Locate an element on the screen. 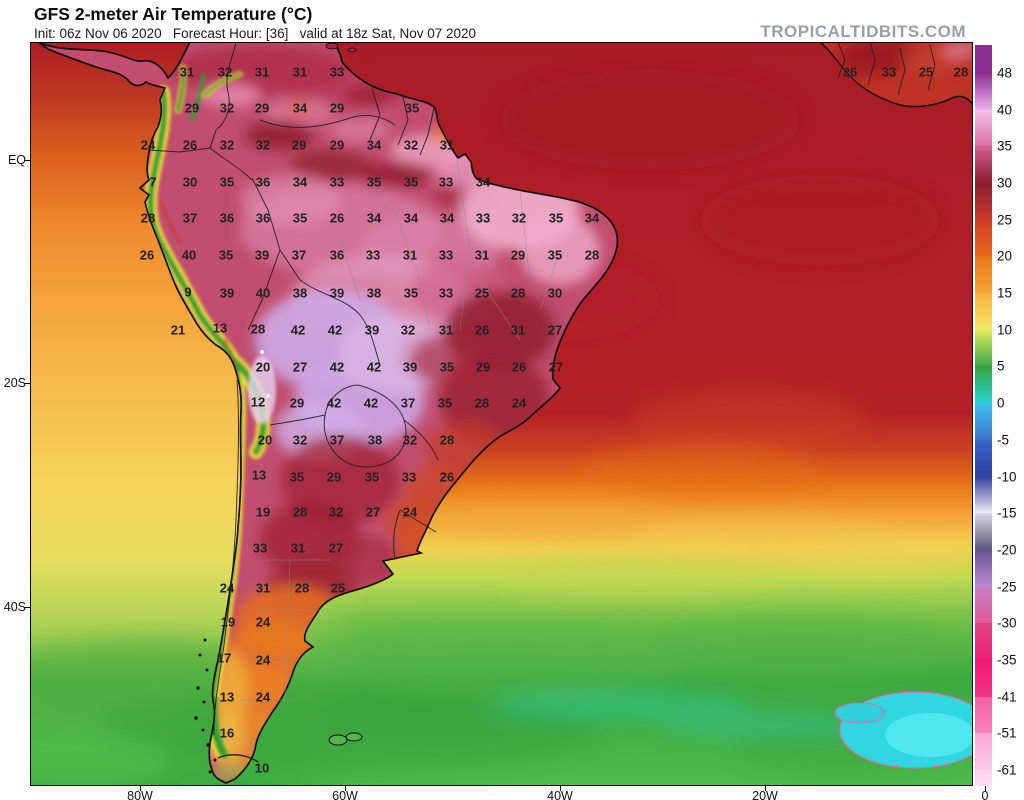  page-title: GFS 2-meter Air Temperature (°C) is located at coordinates (173, 14).